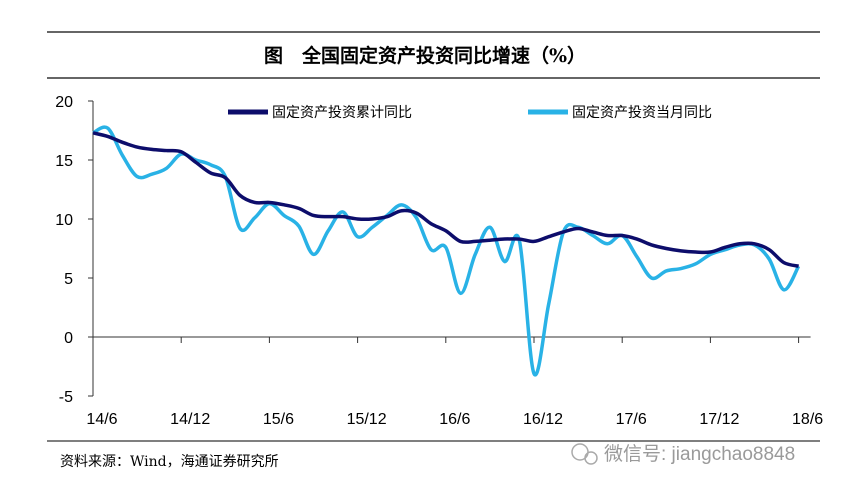 This screenshot has width=850, height=490. What do you see at coordinates (278, 419) in the screenshot?
I see `x-tick-label: 15/6` at bounding box center [278, 419].